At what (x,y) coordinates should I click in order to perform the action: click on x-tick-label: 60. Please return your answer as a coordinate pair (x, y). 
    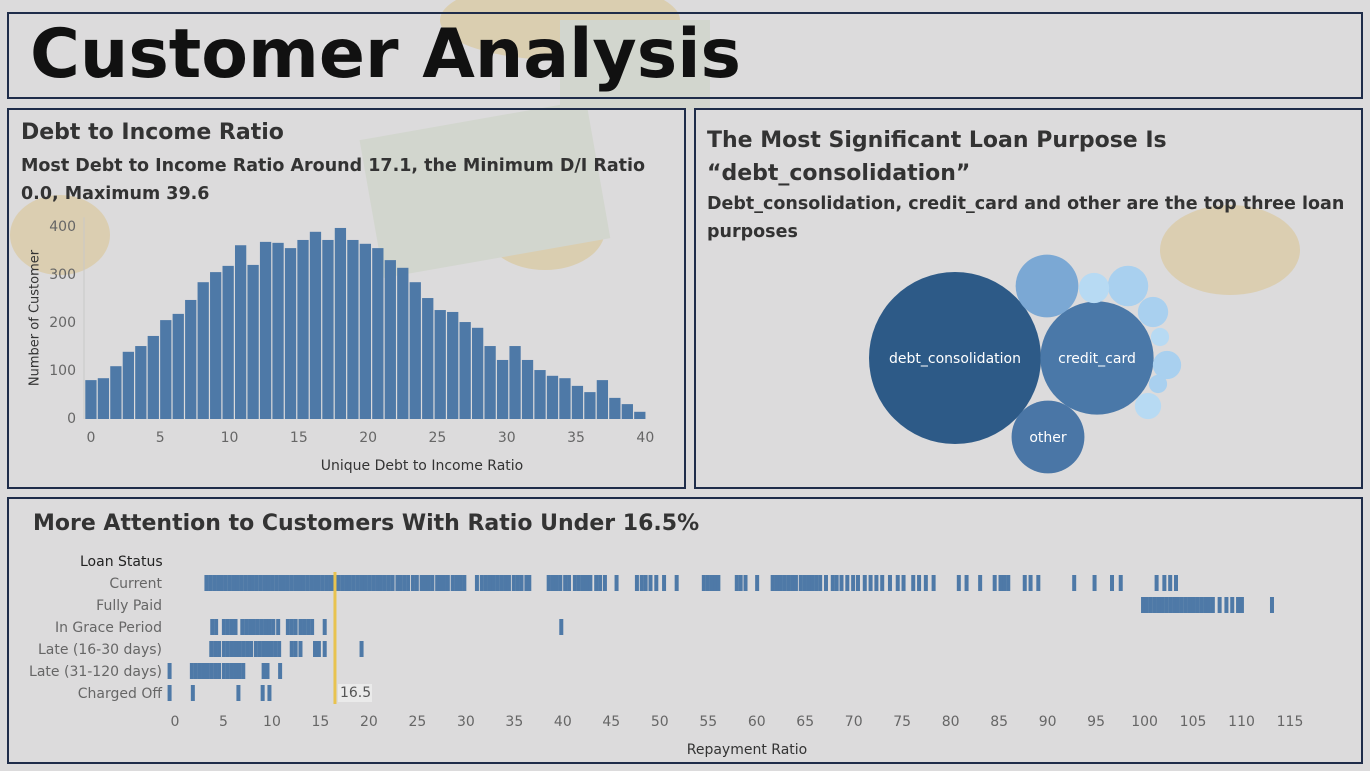
    Looking at the image, I should click on (757, 722).